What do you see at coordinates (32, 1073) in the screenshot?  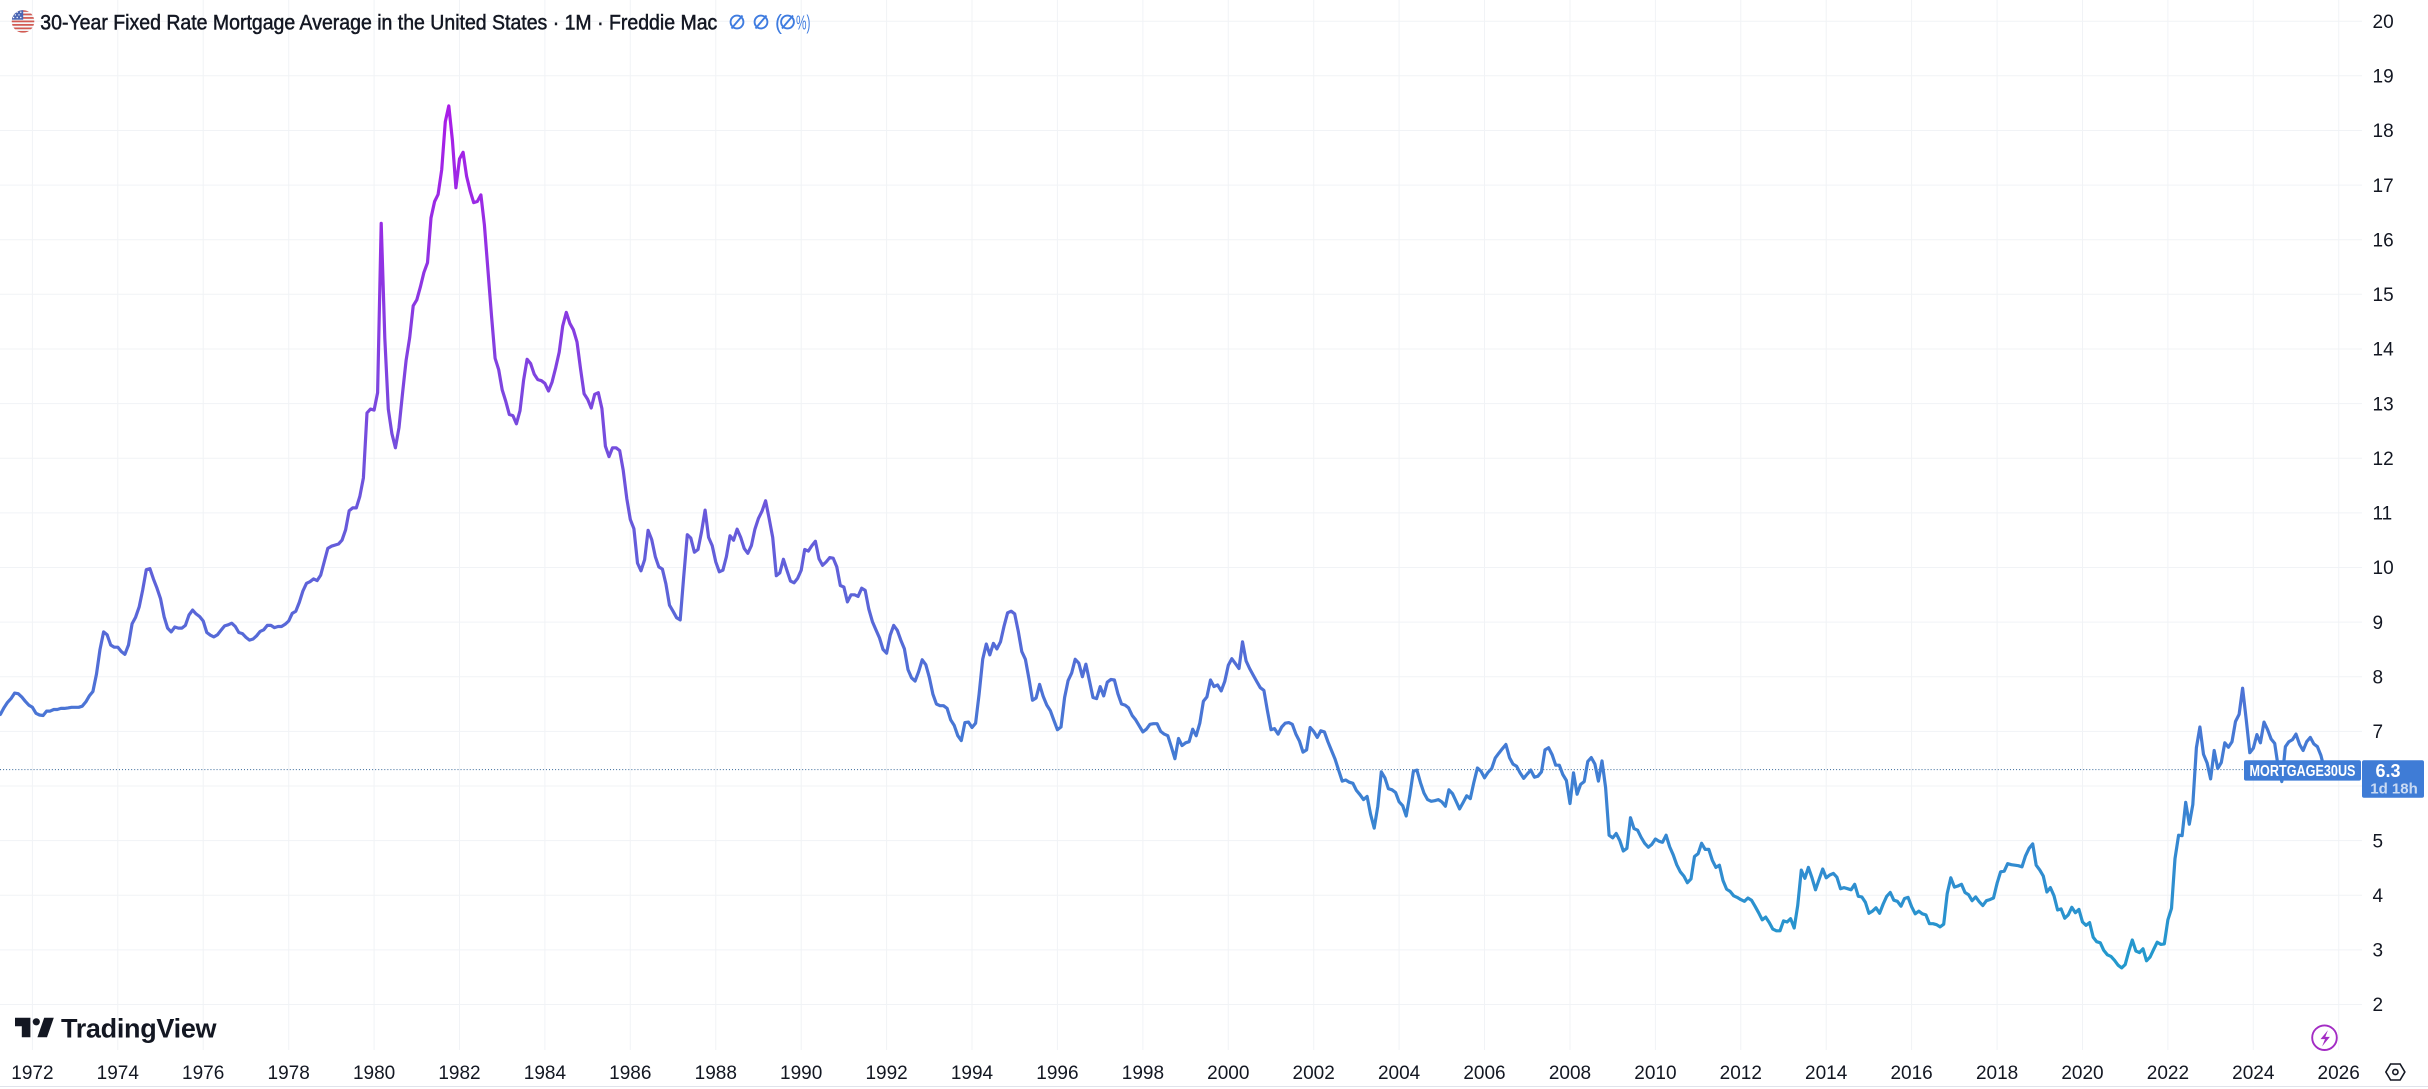 I see `svg-text: 1972` at bounding box center [32, 1073].